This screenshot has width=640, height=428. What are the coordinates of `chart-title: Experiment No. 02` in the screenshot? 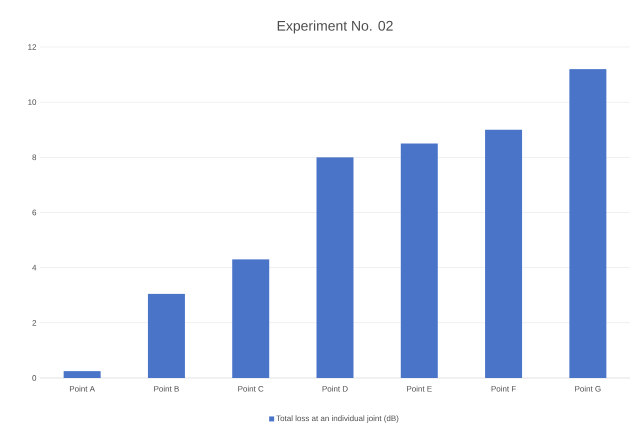 It's located at (335, 27).